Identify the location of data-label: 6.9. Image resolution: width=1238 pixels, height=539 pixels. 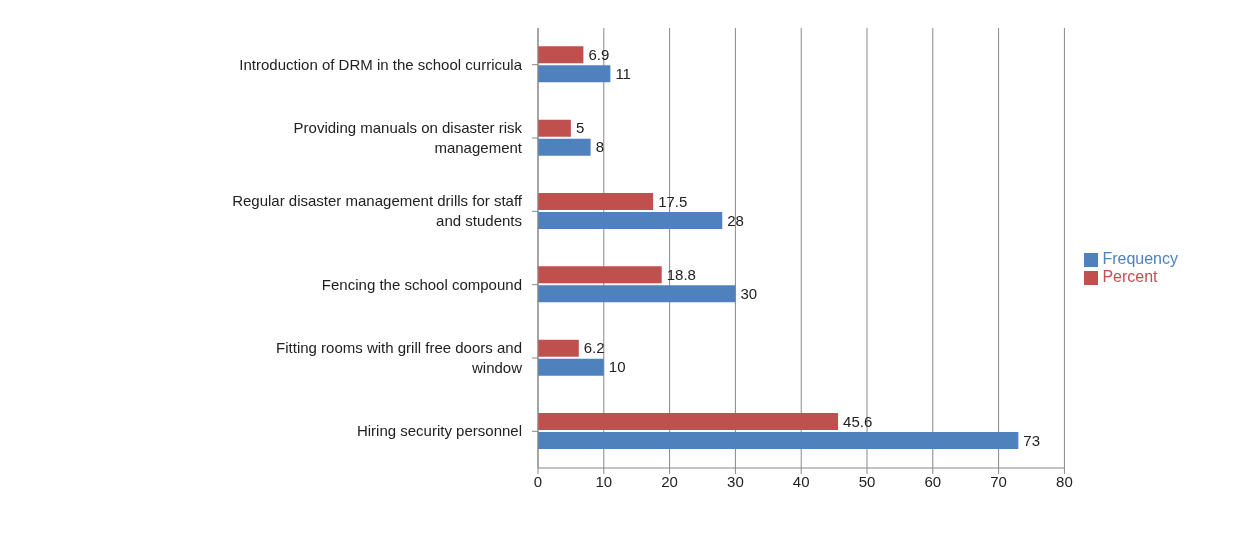
(599, 55).